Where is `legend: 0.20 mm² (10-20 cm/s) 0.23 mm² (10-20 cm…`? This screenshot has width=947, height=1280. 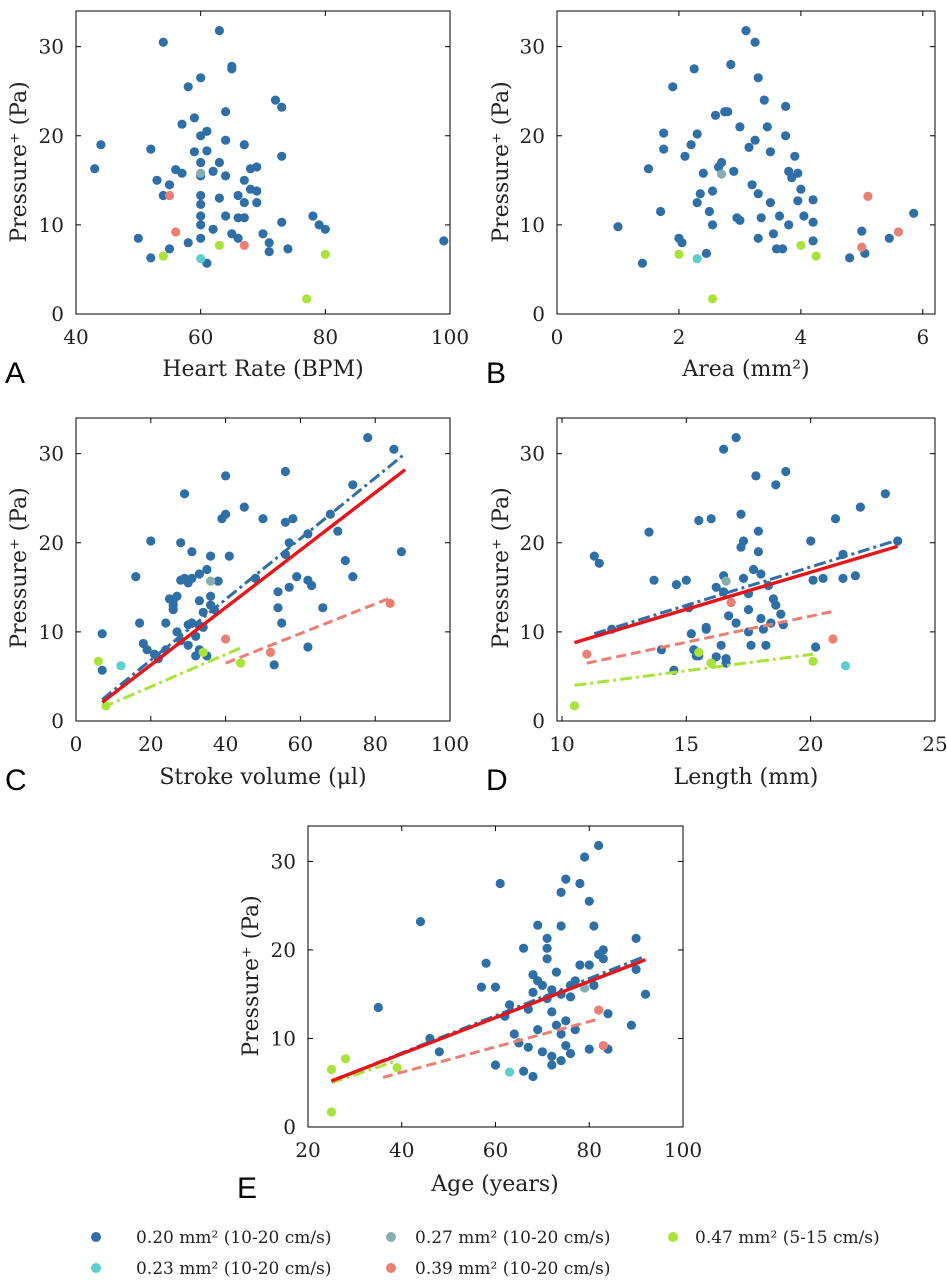 legend: 0.20 mm² (10-20 cm/s) 0.23 mm² (10-20 cm… is located at coordinates (485, 1253).